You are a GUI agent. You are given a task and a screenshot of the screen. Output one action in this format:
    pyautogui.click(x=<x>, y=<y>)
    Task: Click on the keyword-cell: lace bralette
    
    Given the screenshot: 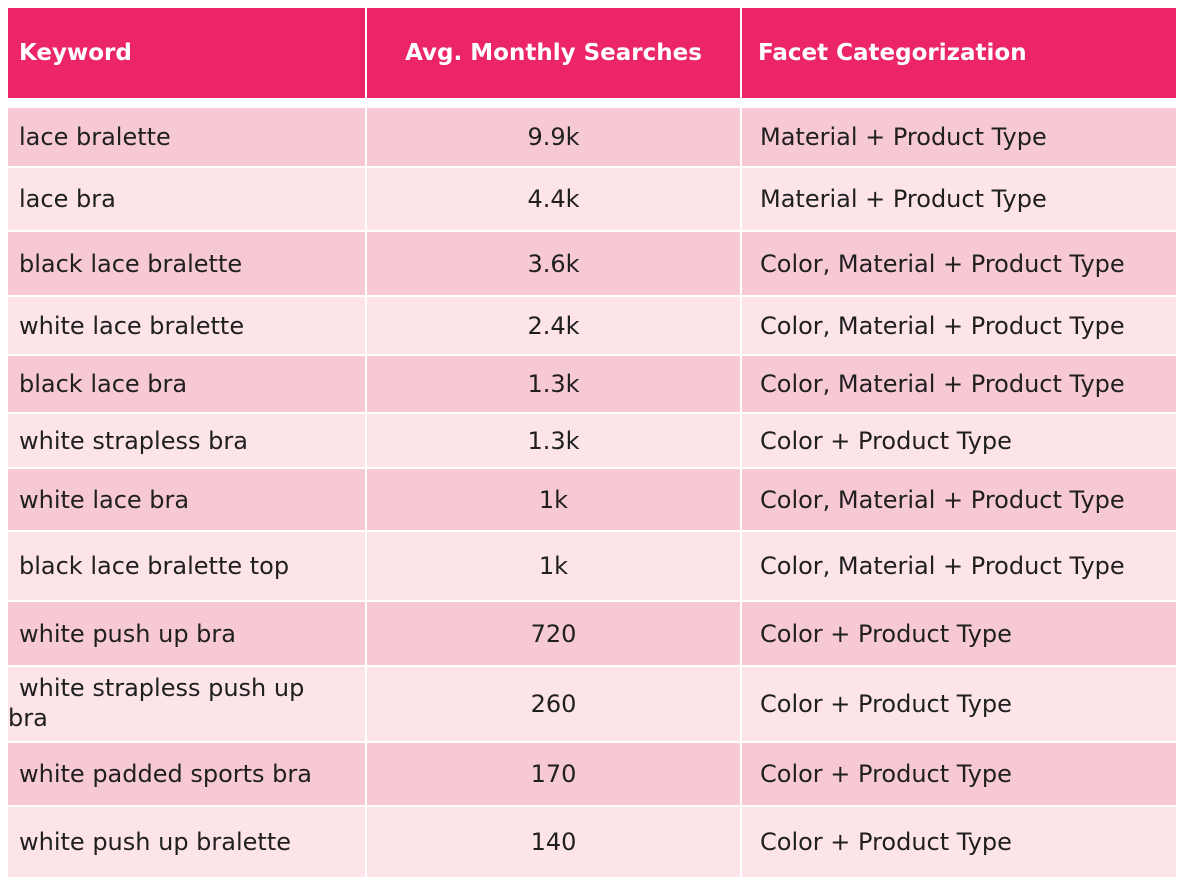 What is the action you would take?
    pyautogui.click(x=186, y=137)
    